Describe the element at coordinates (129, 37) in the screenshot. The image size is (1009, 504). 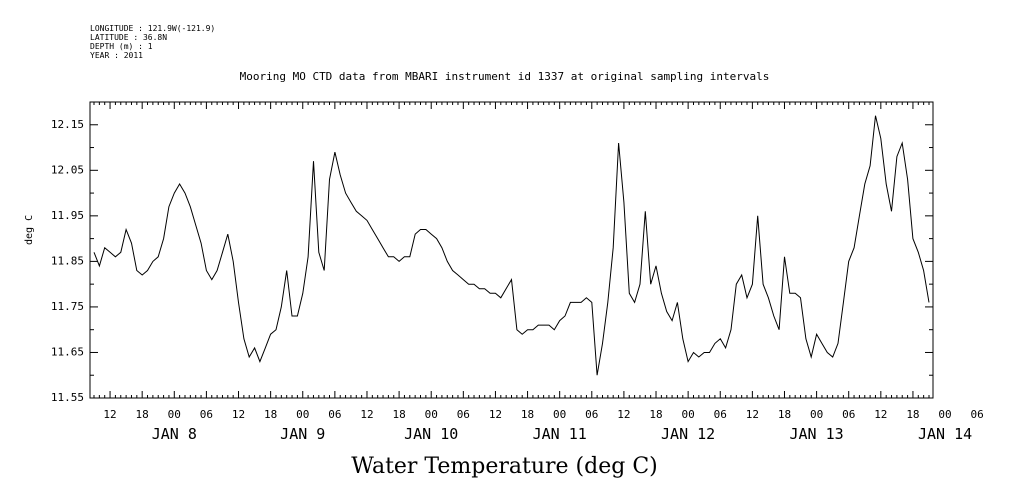
I see `latitude-label: LATITUDE : 36.8N` at that location.